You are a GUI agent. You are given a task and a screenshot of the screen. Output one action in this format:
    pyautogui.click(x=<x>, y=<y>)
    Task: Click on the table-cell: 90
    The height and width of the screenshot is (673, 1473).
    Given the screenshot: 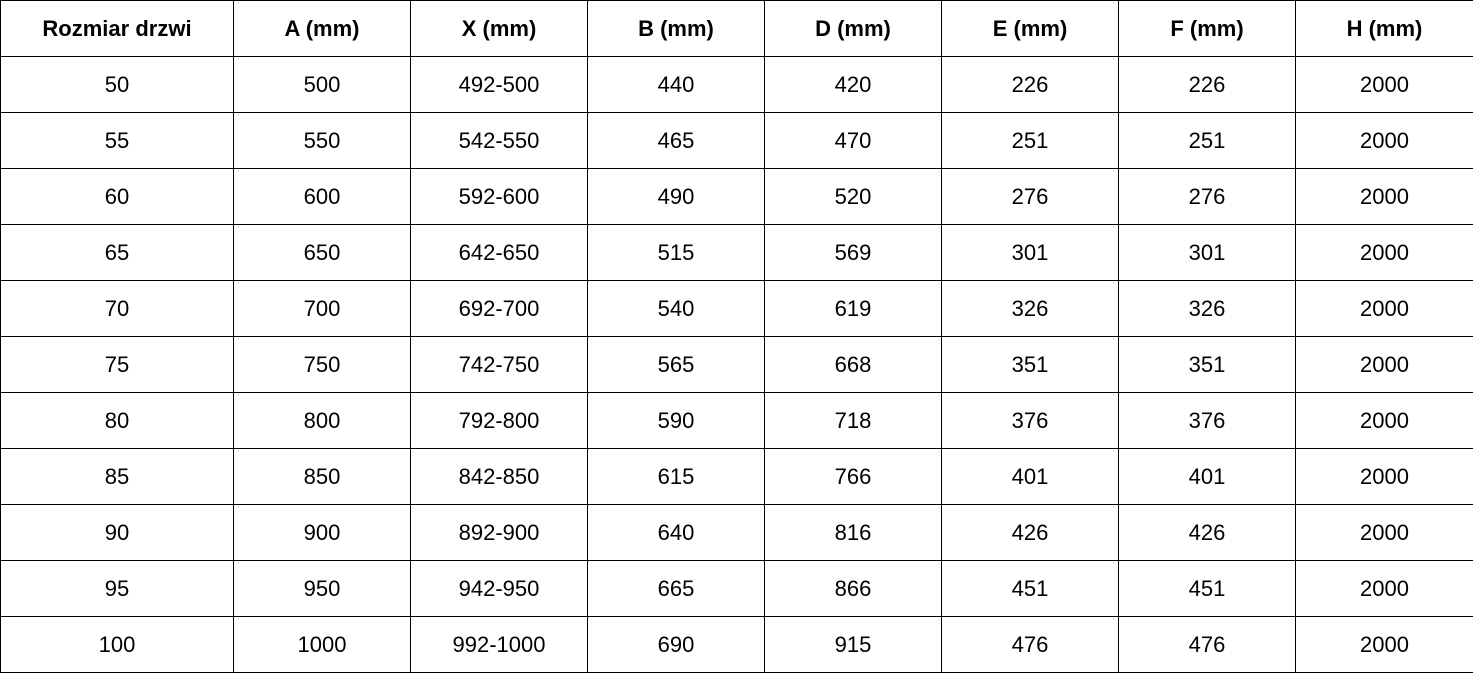 What is the action you would take?
    pyautogui.click(x=117, y=532)
    